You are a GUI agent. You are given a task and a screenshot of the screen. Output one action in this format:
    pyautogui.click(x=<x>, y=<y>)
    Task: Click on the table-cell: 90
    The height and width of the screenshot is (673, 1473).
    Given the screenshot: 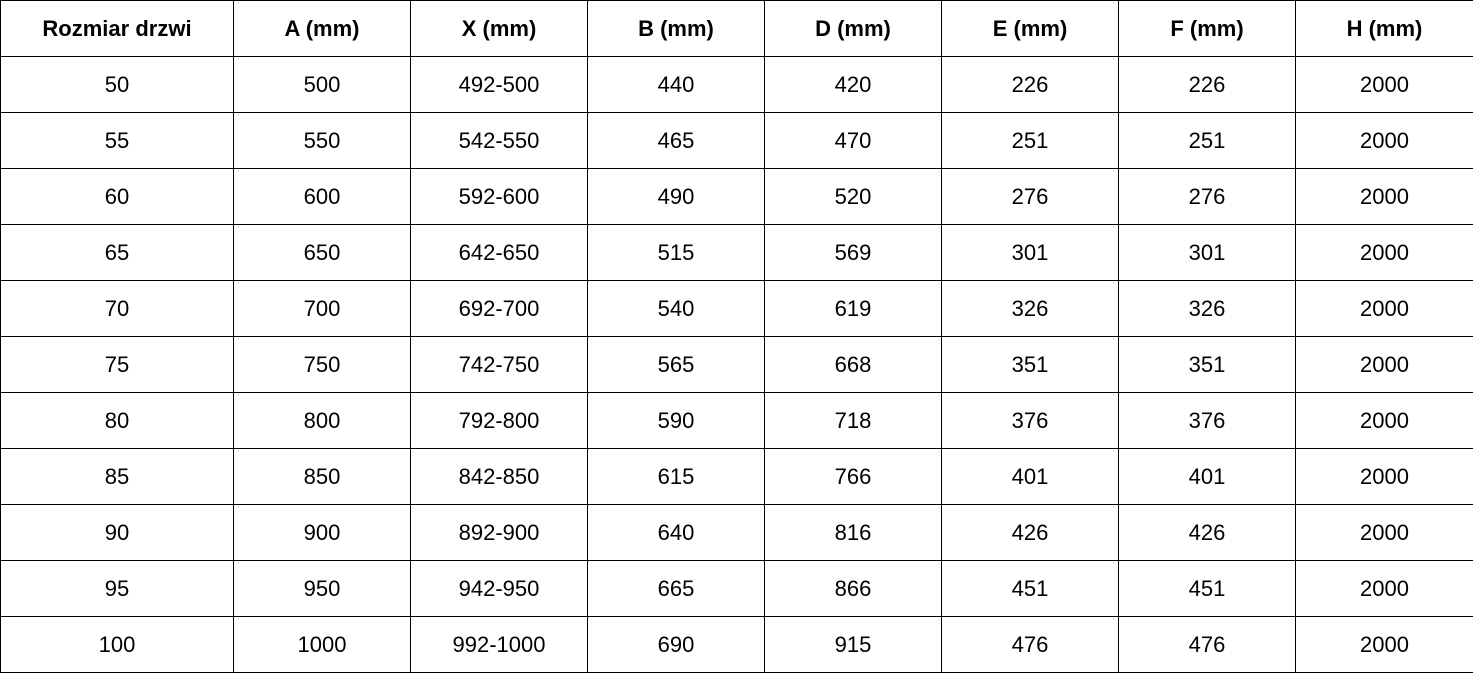 What is the action you would take?
    pyautogui.click(x=117, y=532)
    